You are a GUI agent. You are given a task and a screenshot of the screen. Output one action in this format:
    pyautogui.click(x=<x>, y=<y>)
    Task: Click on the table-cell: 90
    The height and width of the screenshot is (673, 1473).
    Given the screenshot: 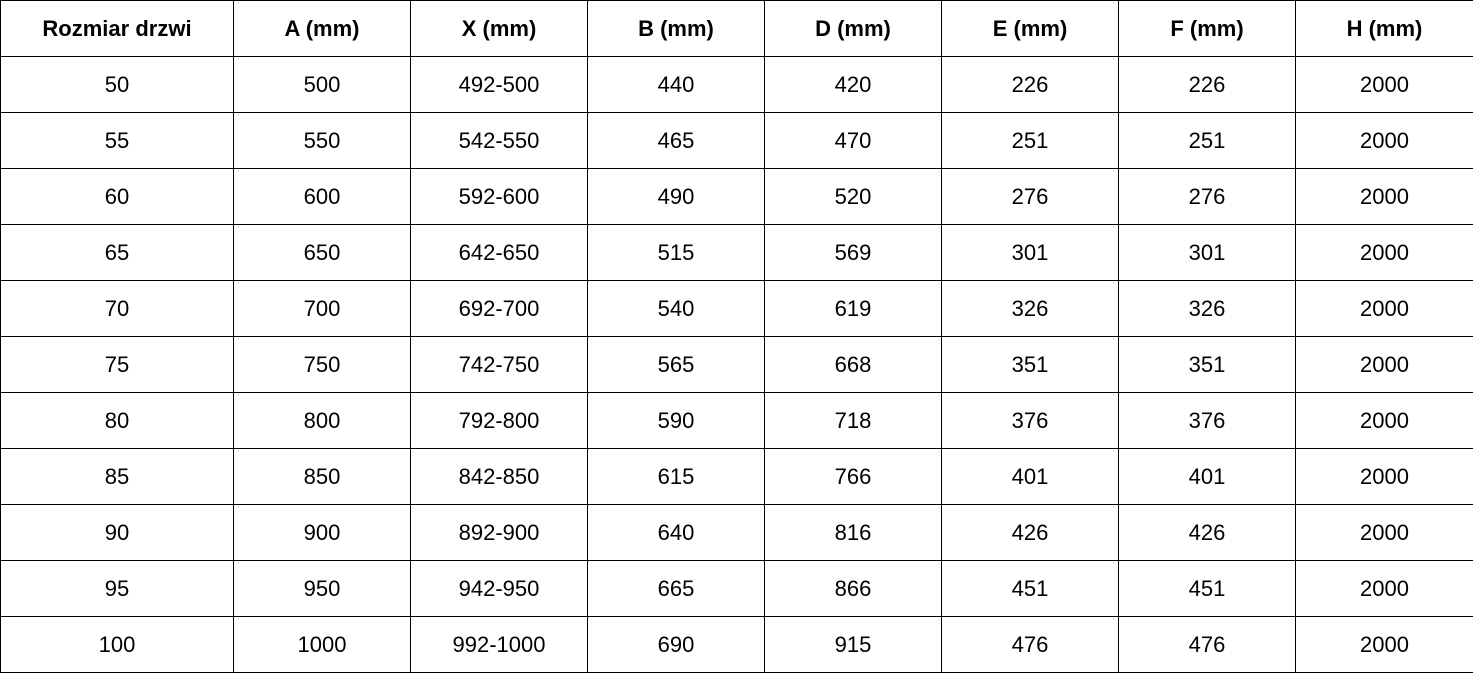 What is the action you would take?
    pyautogui.click(x=117, y=532)
    